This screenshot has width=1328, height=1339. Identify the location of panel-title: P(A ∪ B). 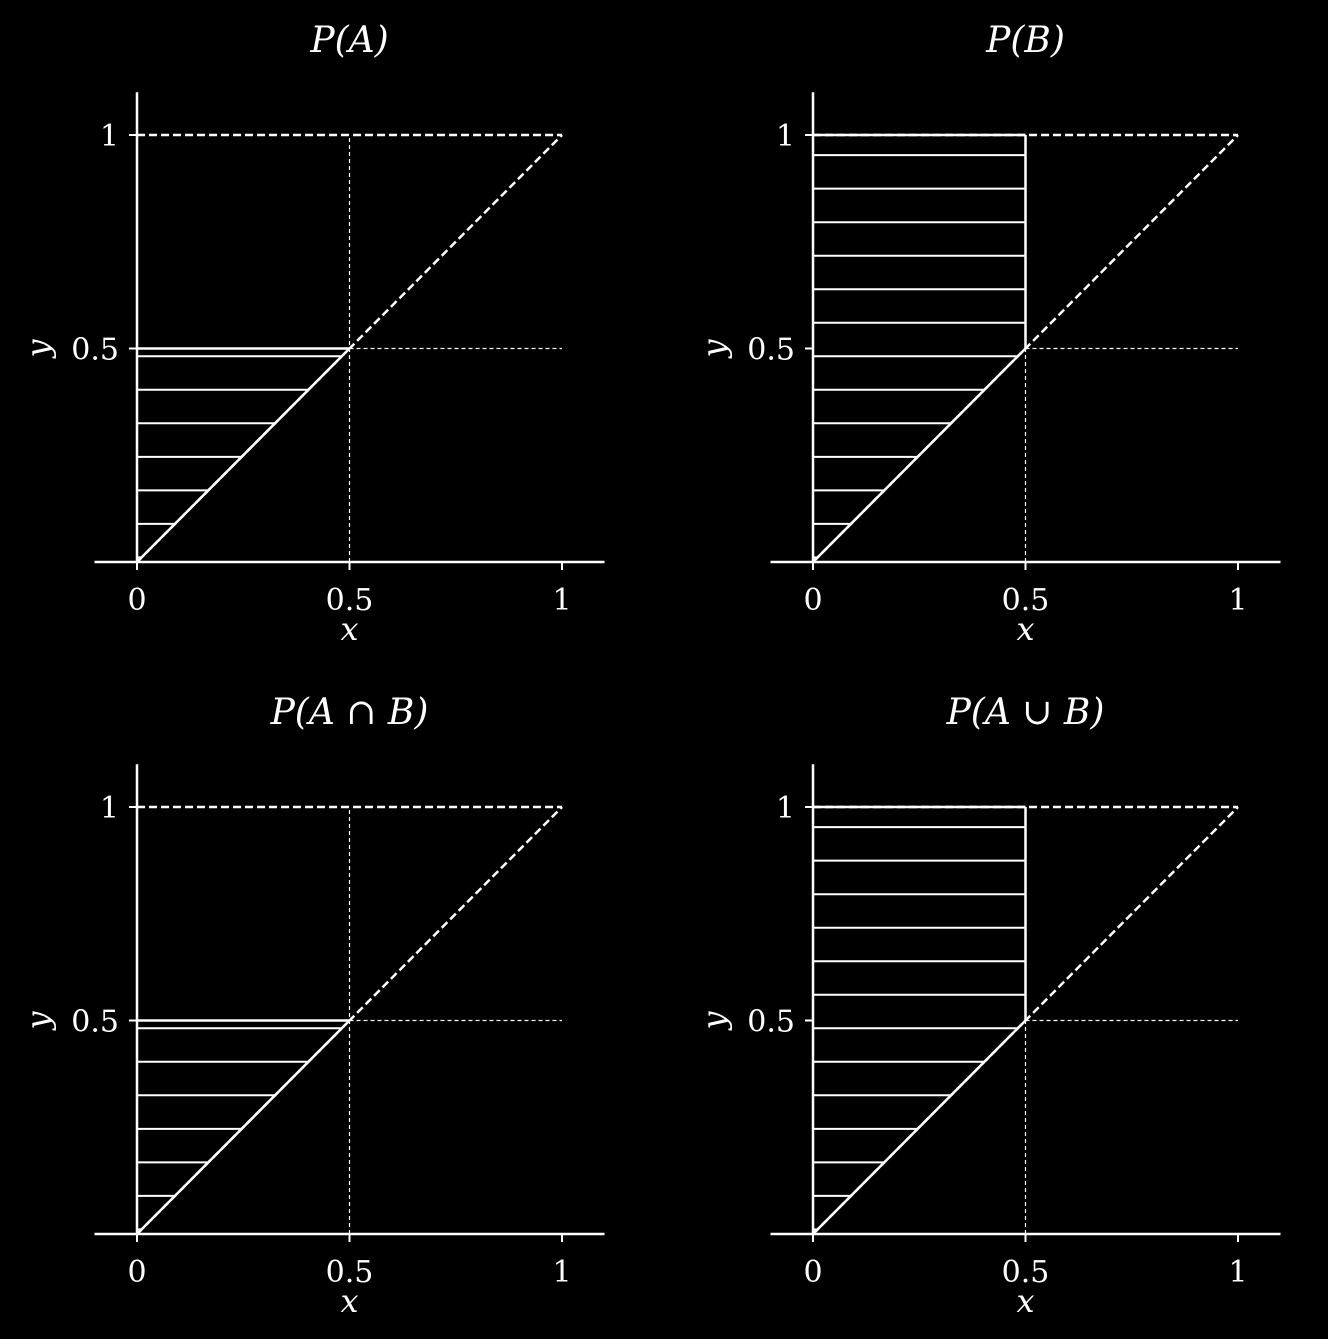
(1025, 712).